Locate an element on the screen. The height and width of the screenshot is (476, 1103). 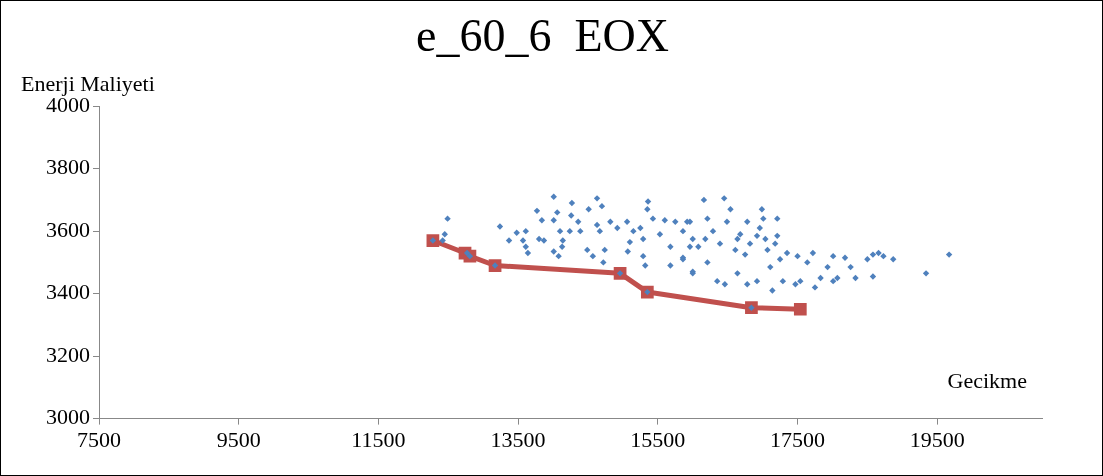
chart-title: e_60_6 EOX is located at coordinates (542, 35).